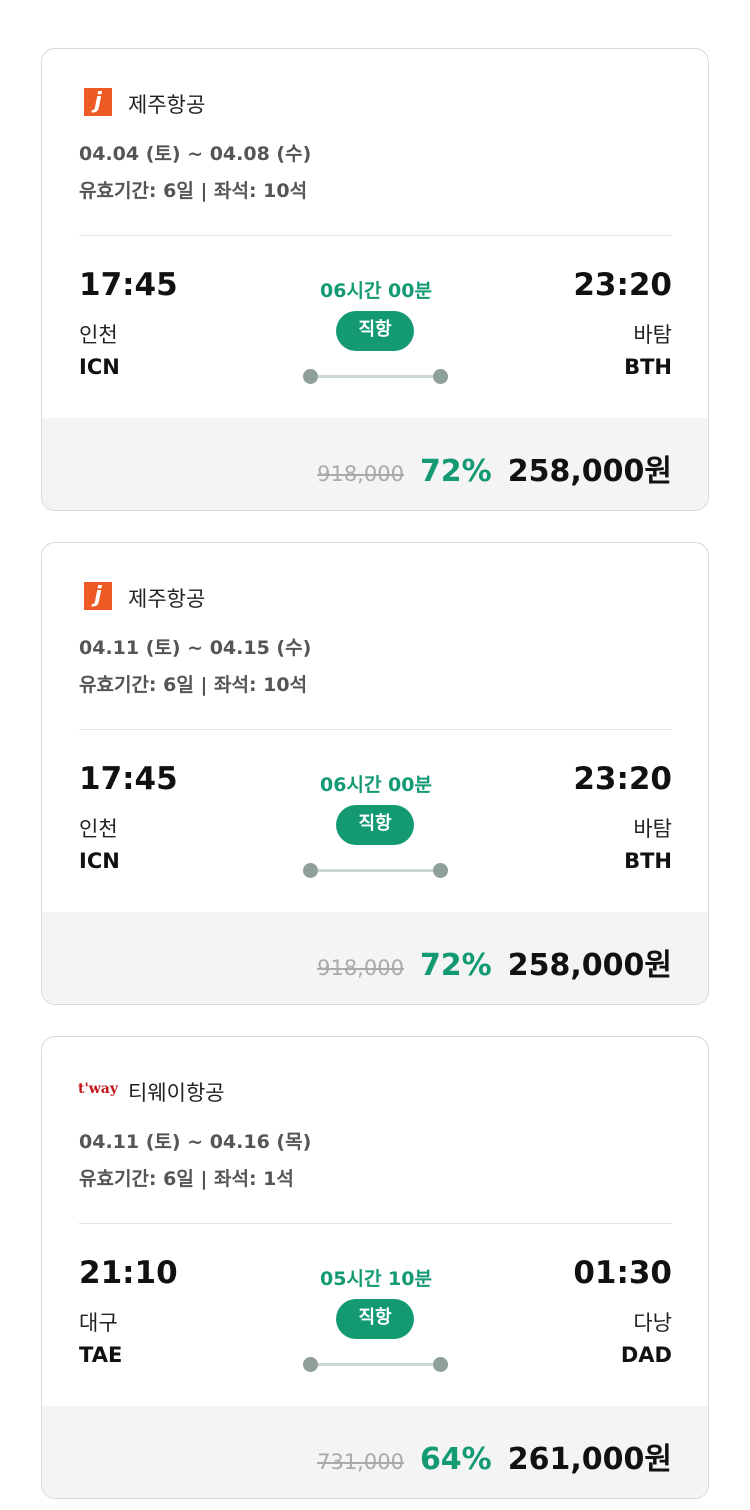 Image resolution: width=750 pixels, height=1510 pixels. I want to click on arrive-code: DAD, so click(646, 1355).